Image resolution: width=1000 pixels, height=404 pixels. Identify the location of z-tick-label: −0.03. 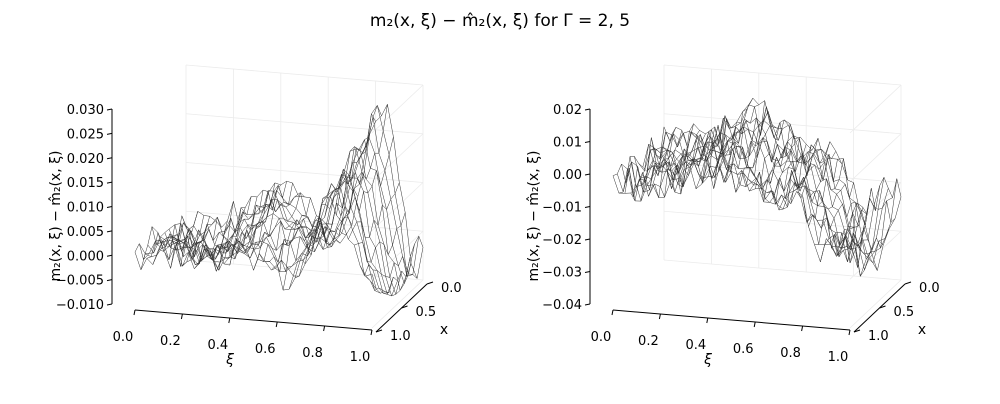
(562, 273).